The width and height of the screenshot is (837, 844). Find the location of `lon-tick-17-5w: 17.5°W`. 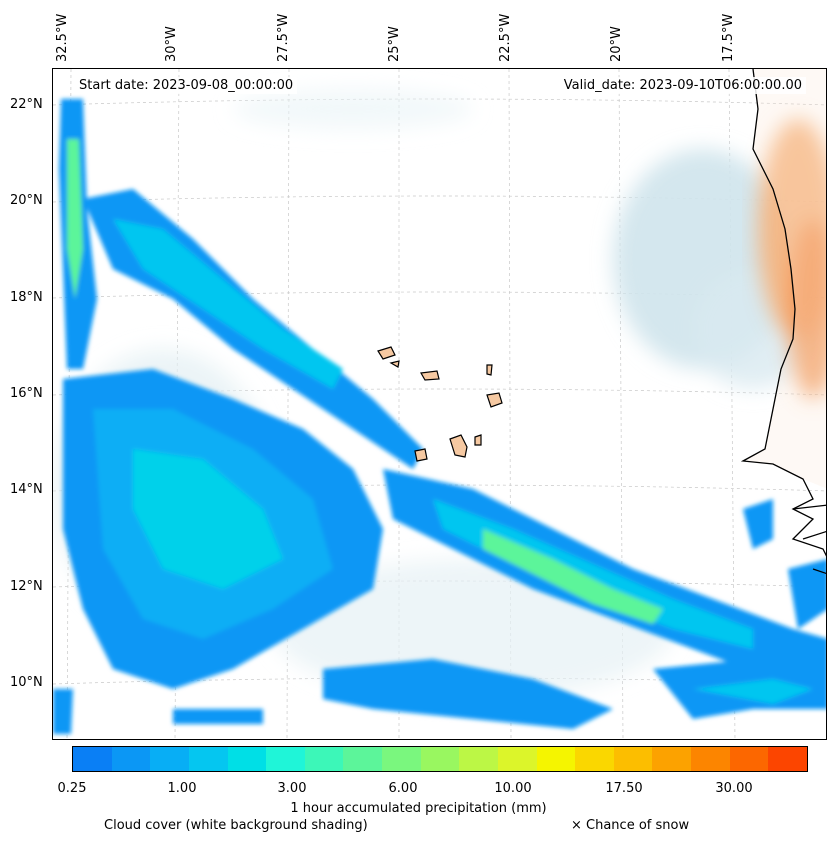

lon-tick-17-5w: 17.5°W is located at coordinates (728, 37).